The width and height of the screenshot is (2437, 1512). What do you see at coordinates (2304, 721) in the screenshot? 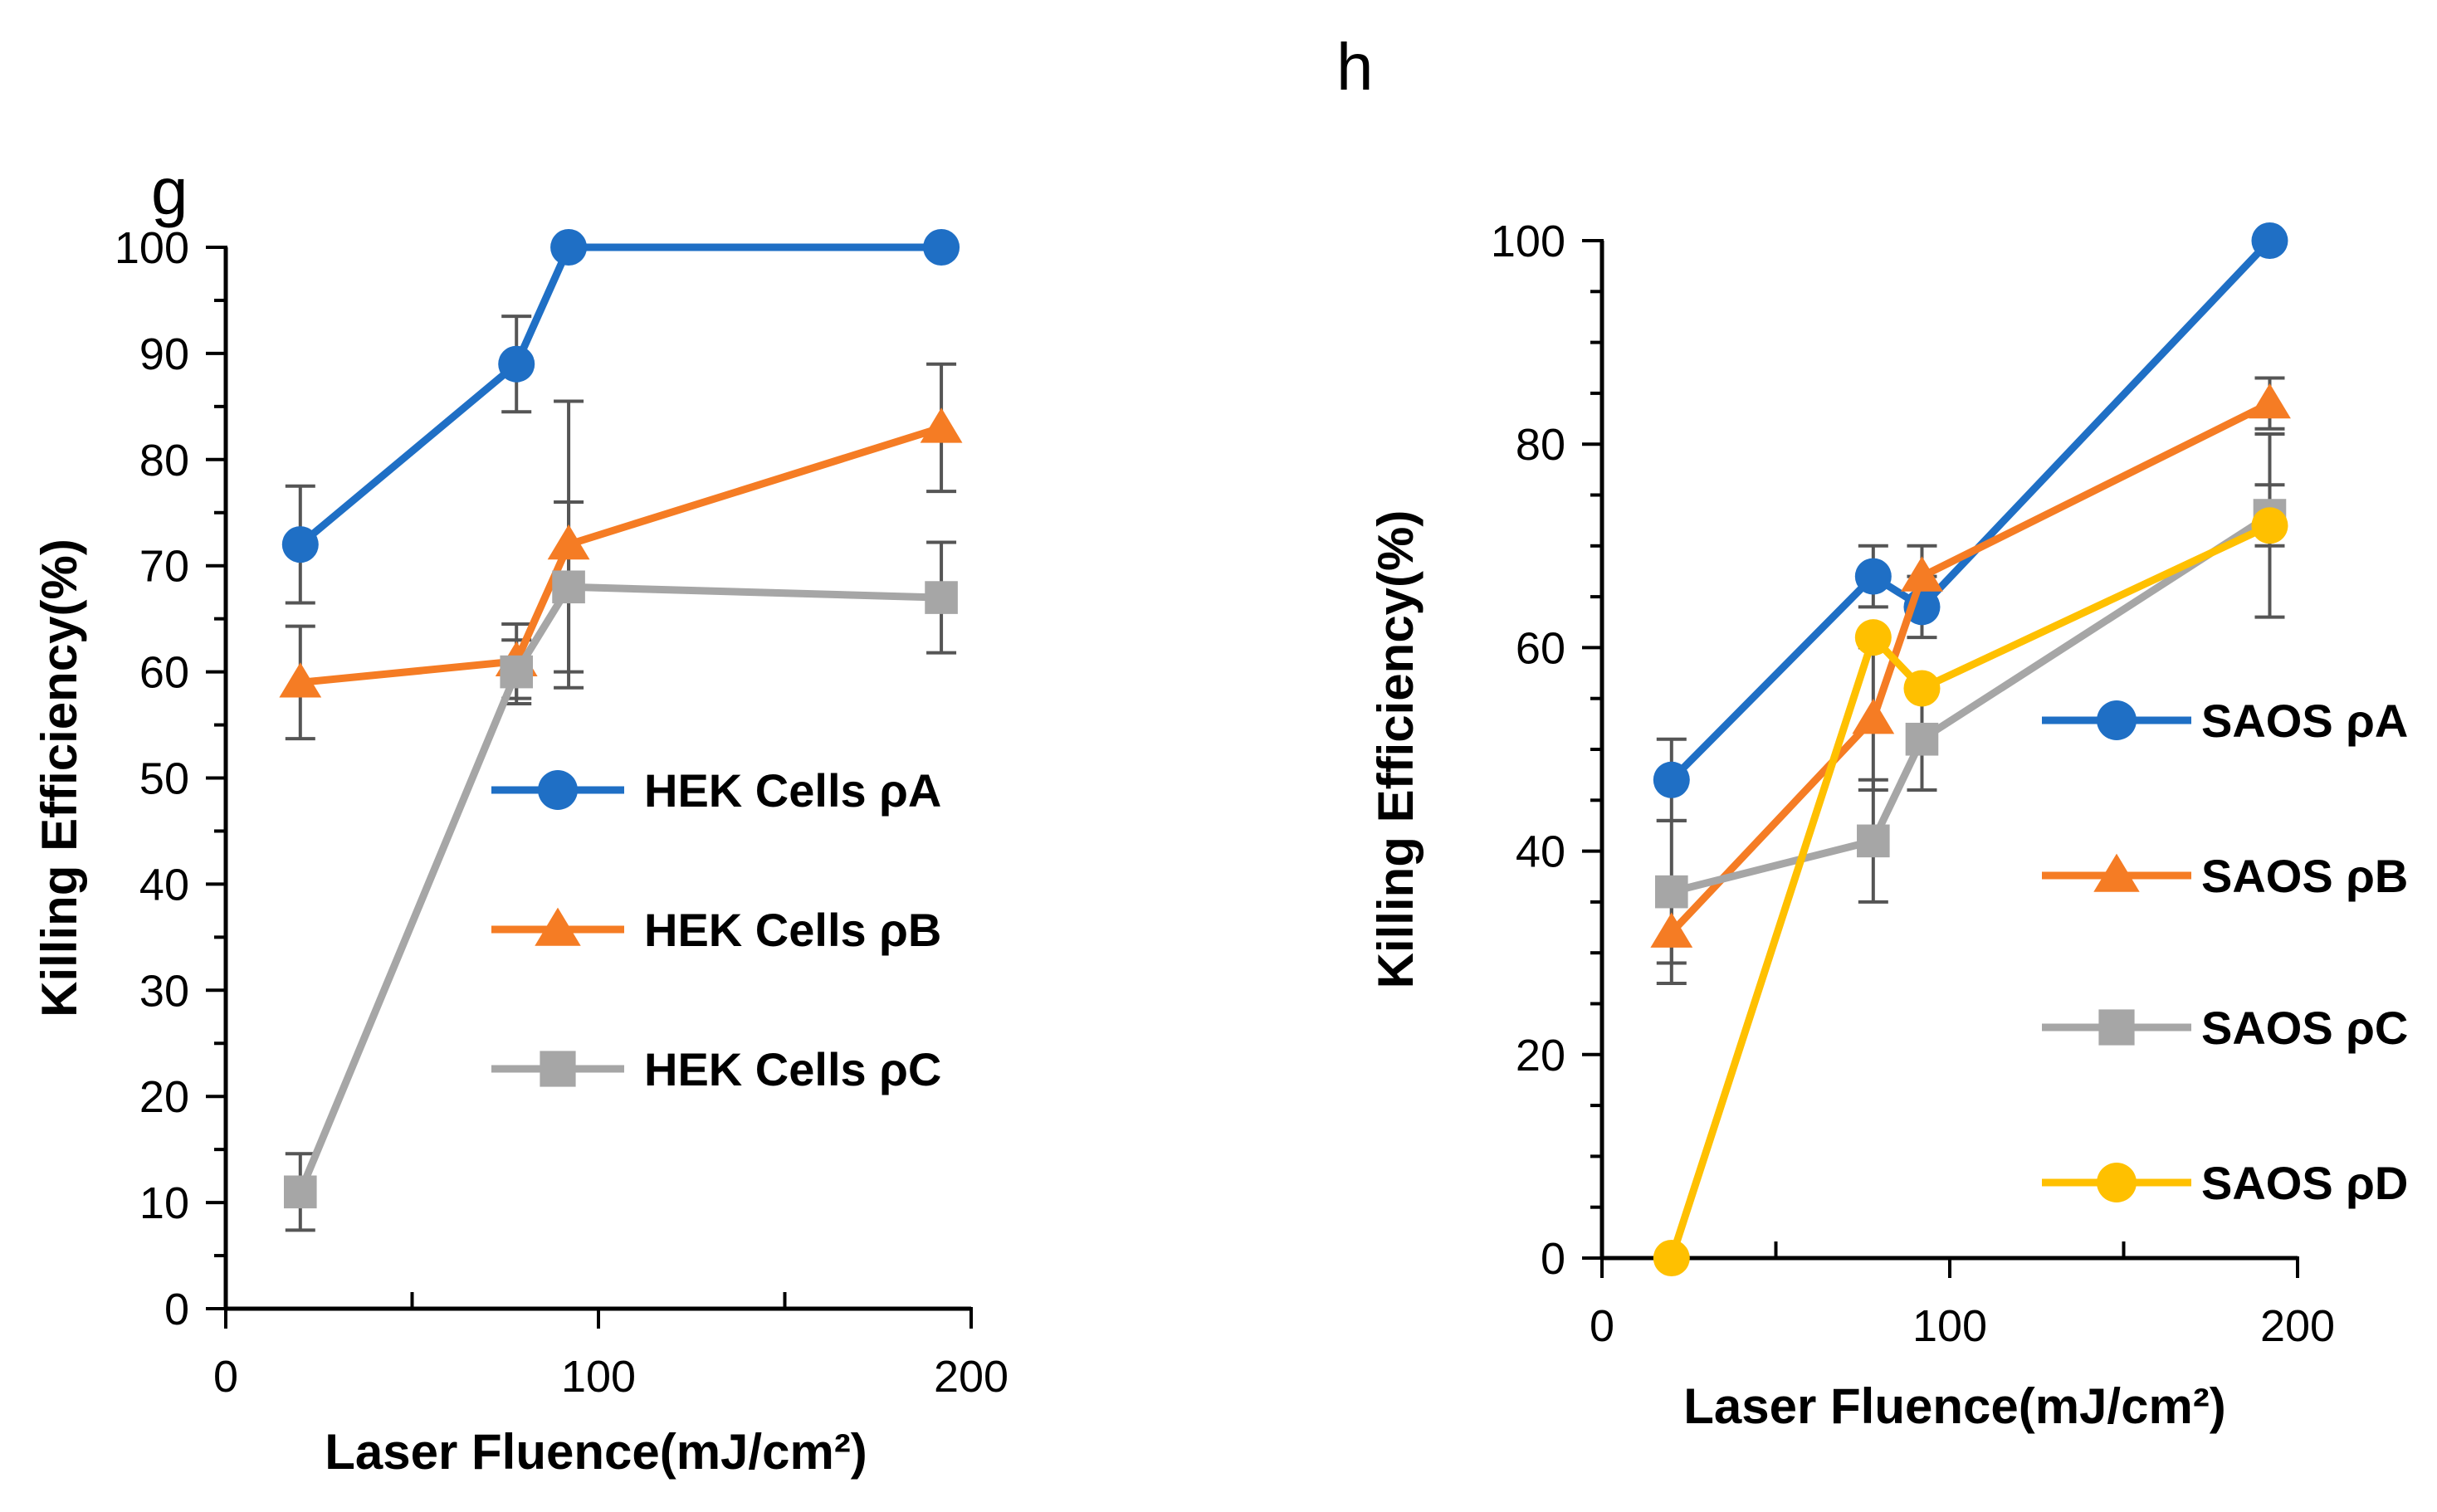
I see `legend-label: SAOS ρA` at bounding box center [2304, 721].